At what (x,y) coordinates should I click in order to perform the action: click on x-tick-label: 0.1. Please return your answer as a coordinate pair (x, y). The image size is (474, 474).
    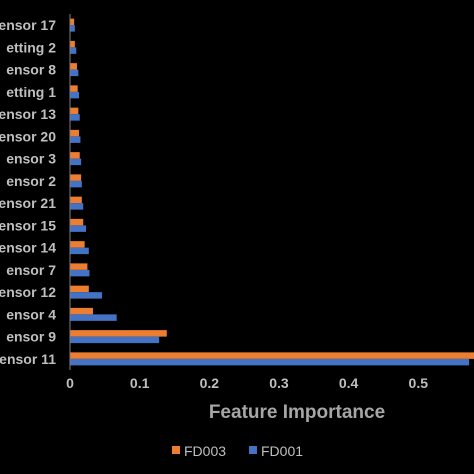
    Looking at the image, I should click on (140, 383).